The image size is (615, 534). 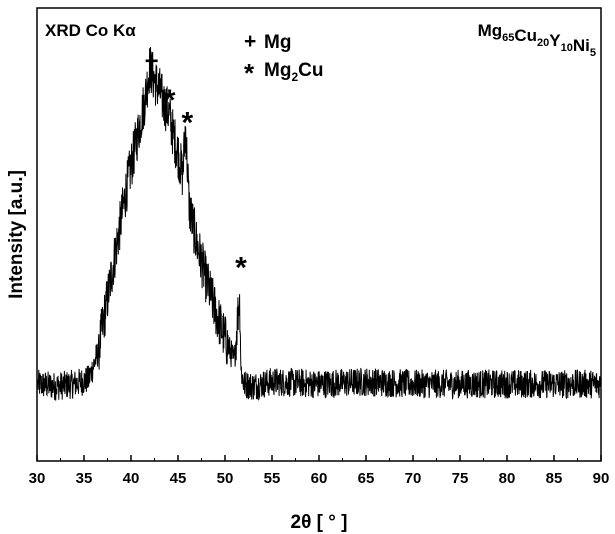 I want to click on legend-label: Mg, so click(x=277, y=42).